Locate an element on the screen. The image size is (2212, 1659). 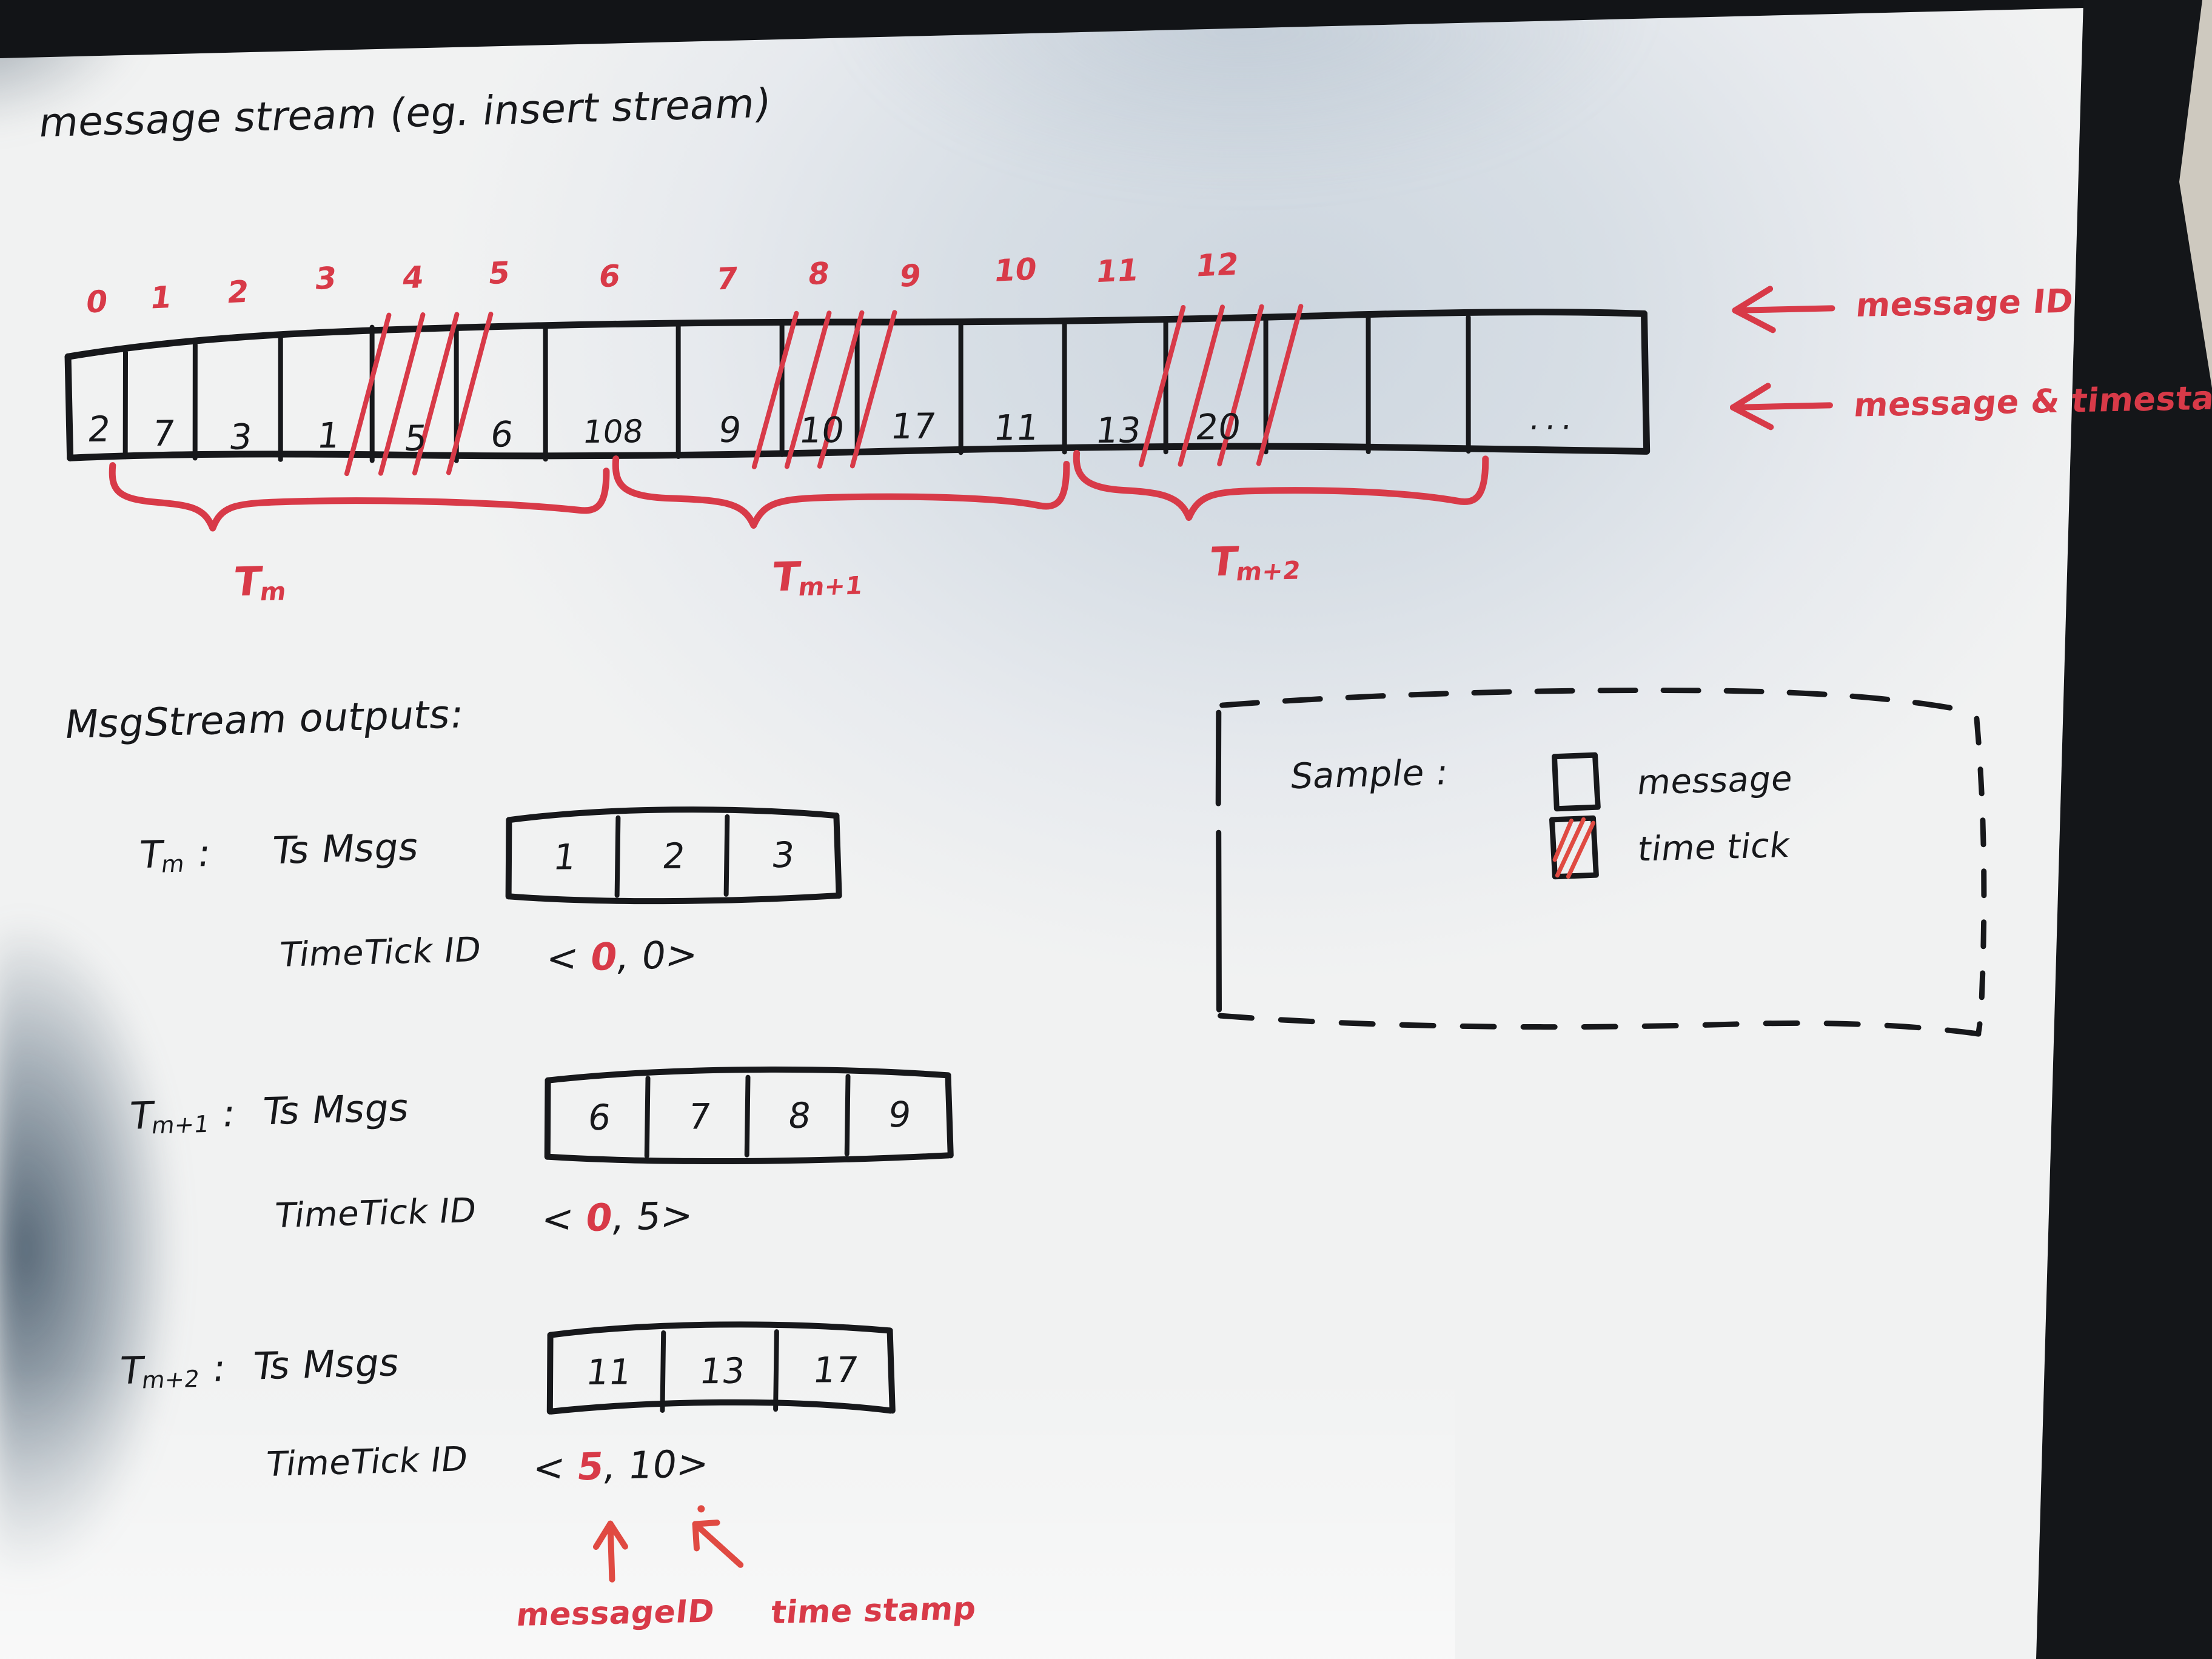
legend-label-timetick: time tick is located at coordinates (1714, 847).